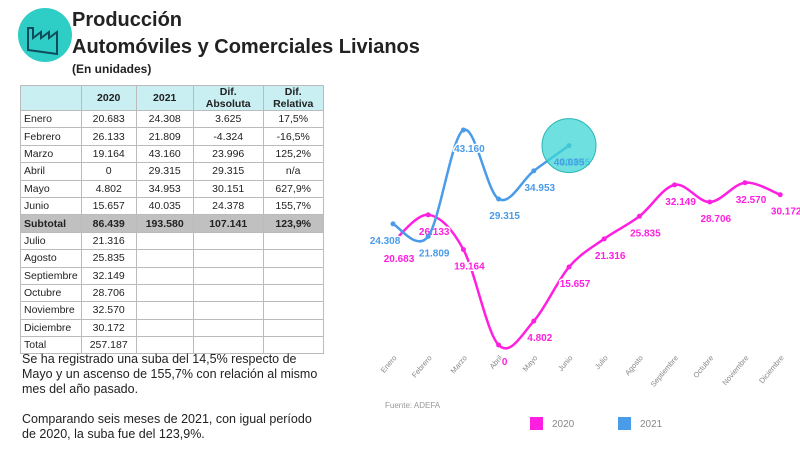 This screenshot has width=800, height=453. Describe the element at coordinates (651, 424) in the screenshot. I see `legend-label: 2021` at that location.